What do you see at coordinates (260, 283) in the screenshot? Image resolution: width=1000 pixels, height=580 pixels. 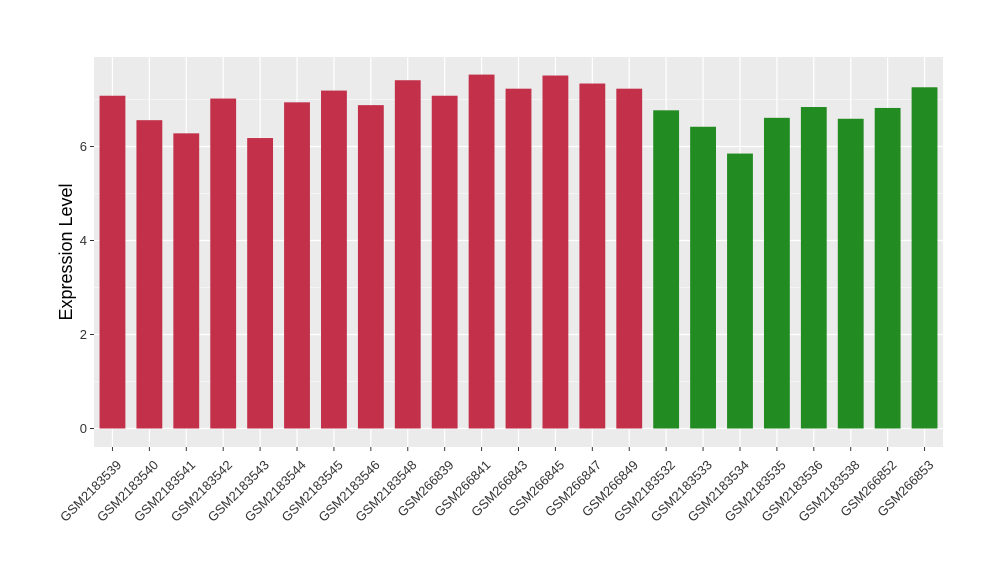 I see `bar-GSM2183543` at bounding box center [260, 283].